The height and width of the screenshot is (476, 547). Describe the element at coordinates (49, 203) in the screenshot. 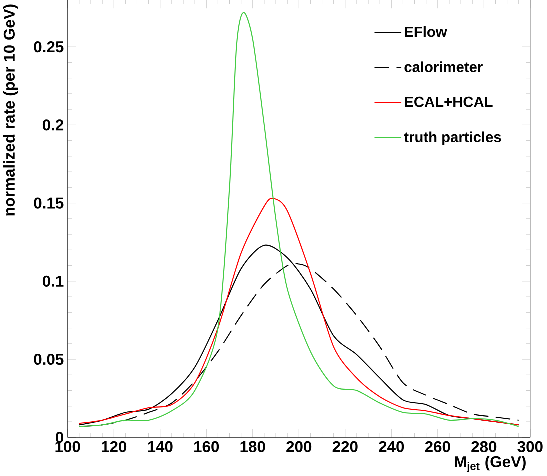

I see `y-tick-label: 0.15` at that location.